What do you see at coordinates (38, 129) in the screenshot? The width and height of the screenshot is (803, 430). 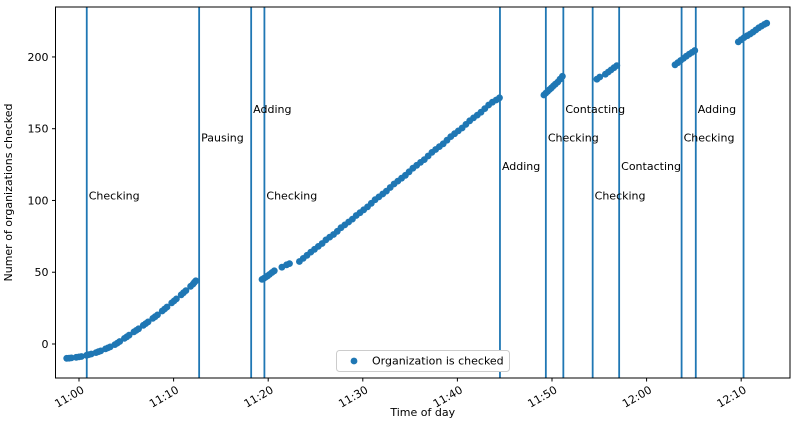 I see `y-tick-label: 150` at bounding box center [38, 129].